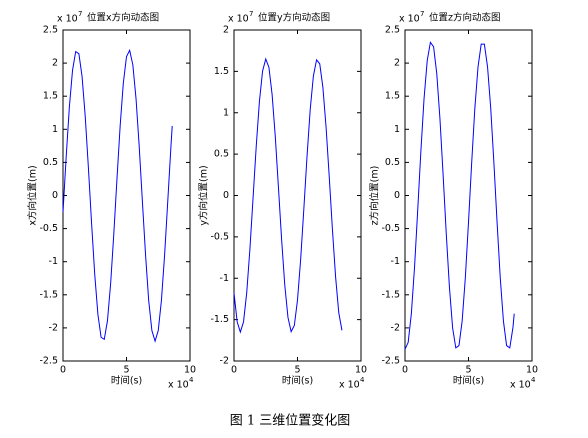 This screenshot has height=438, width=588. I want to click on chart-title: 位置x方向动态图, so click(123, 18).